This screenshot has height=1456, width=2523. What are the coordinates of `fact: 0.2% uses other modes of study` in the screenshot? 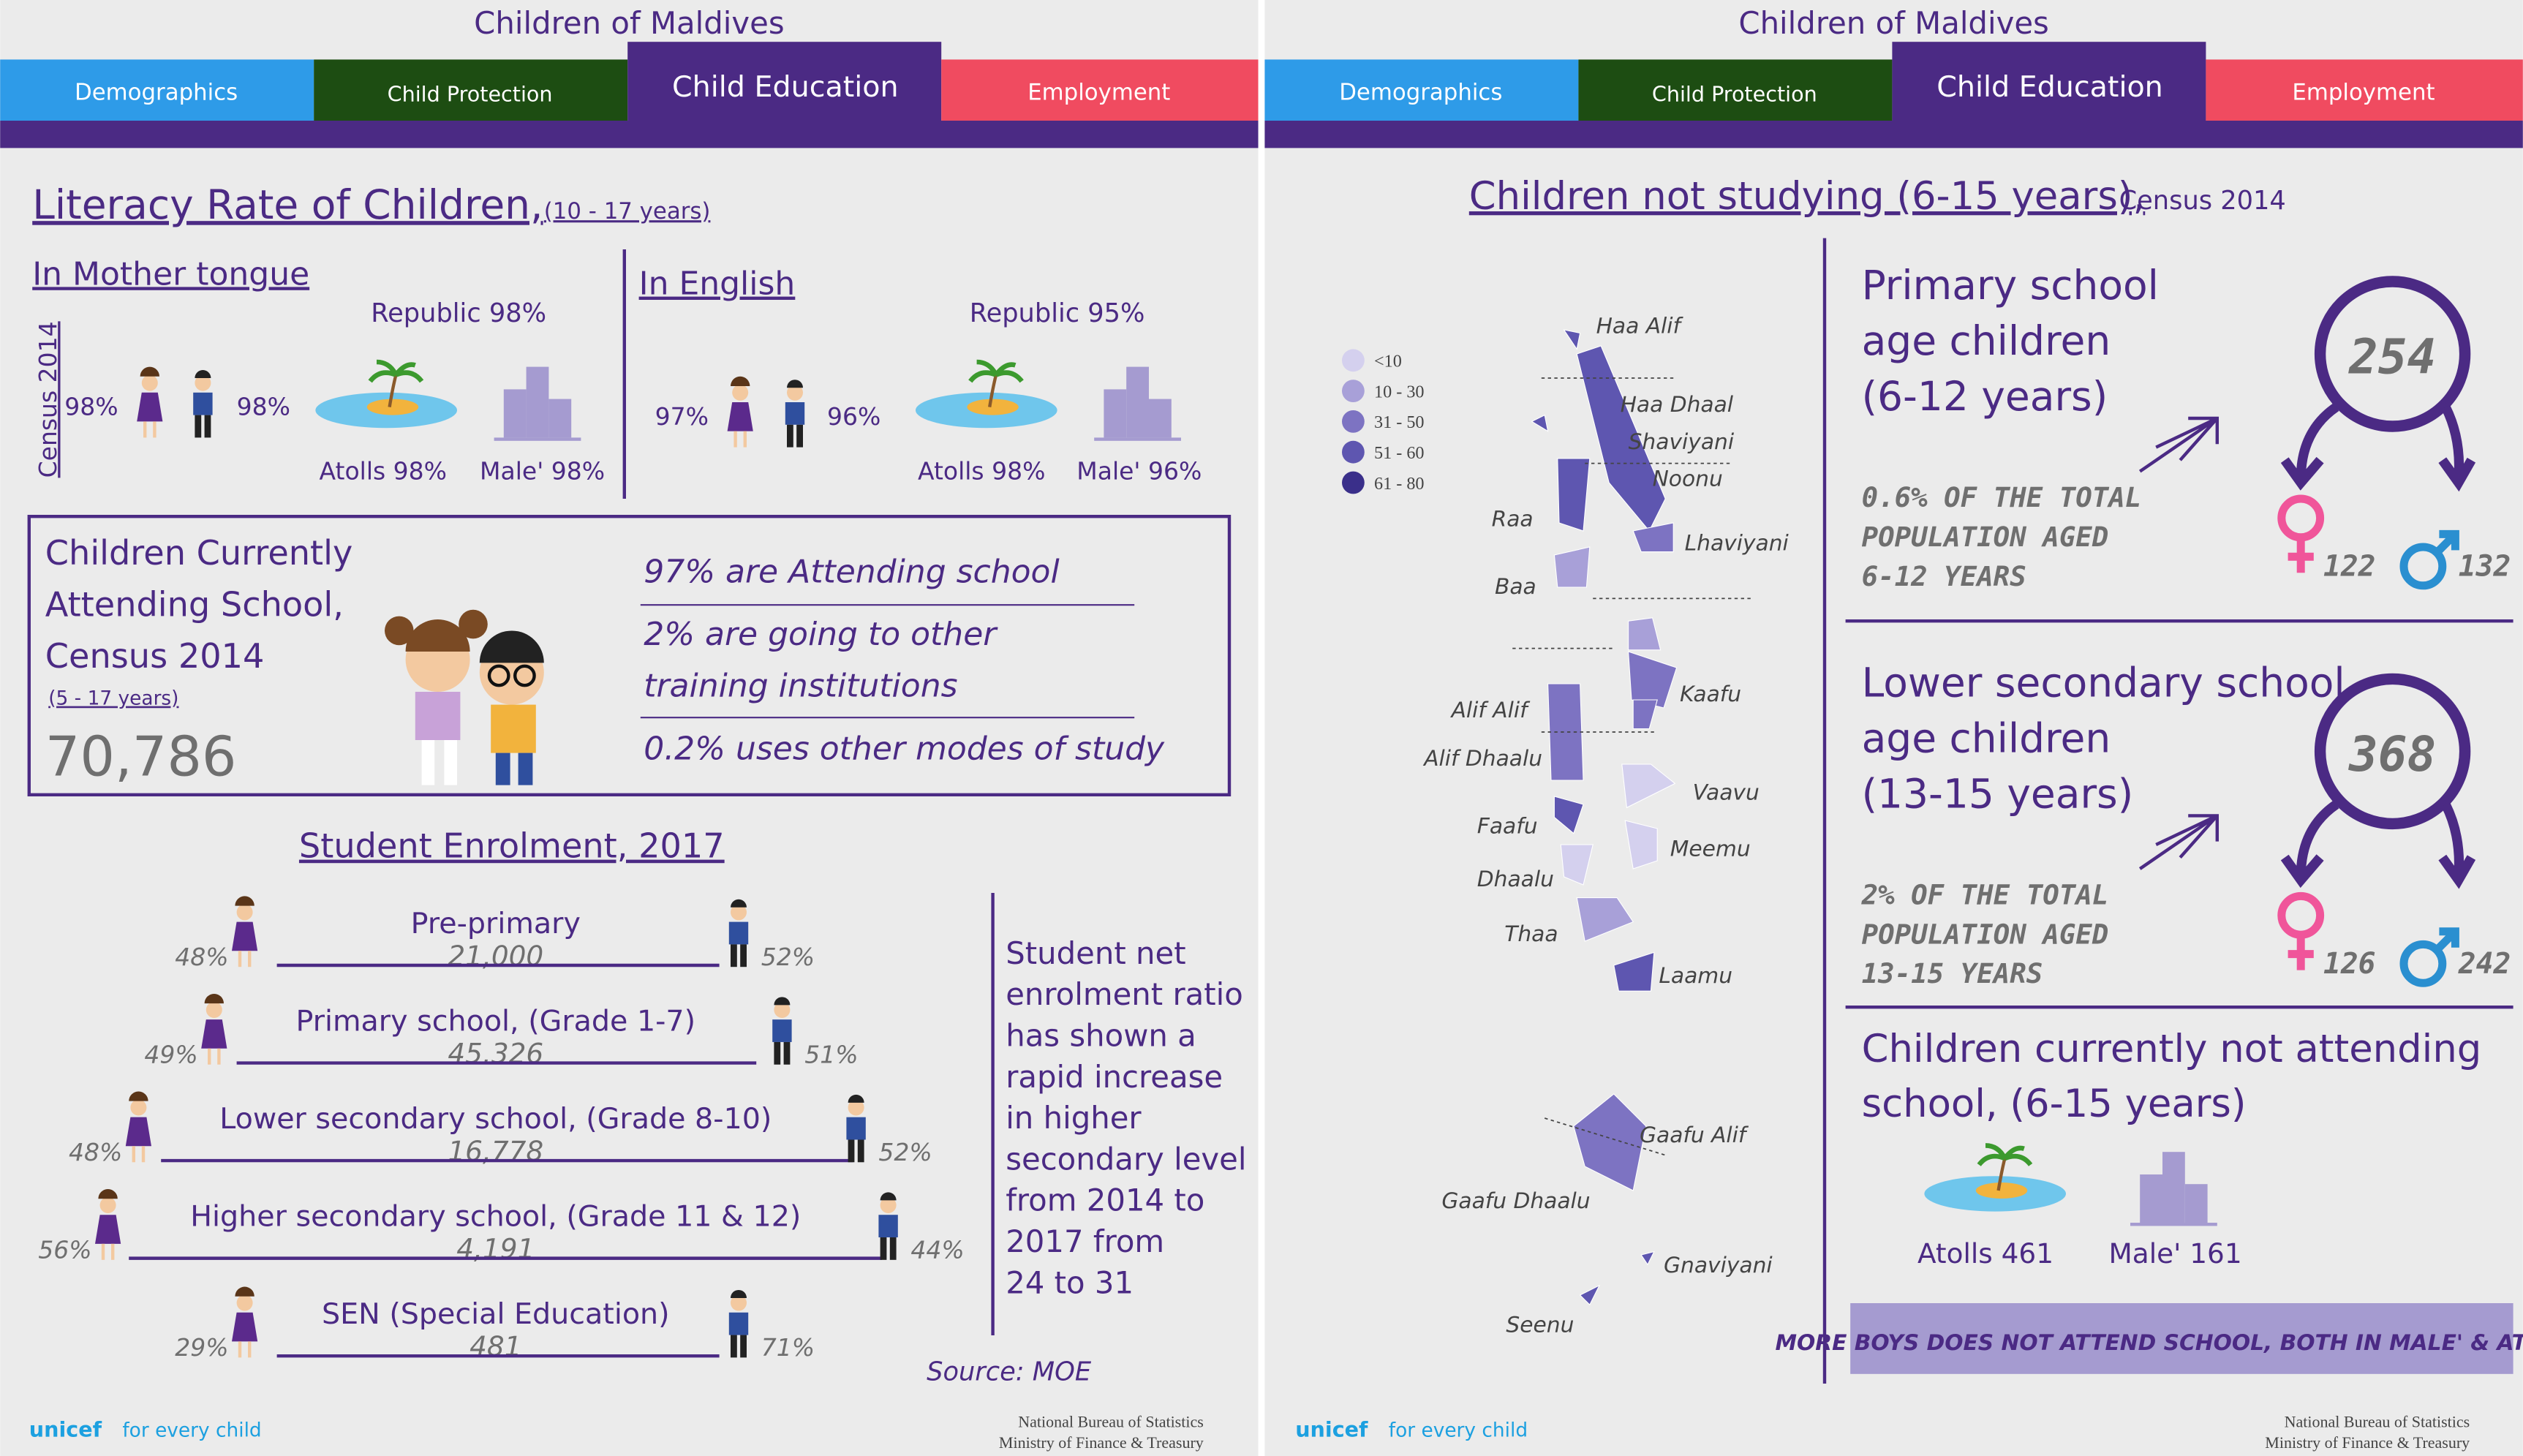 It's located at (904, 748).